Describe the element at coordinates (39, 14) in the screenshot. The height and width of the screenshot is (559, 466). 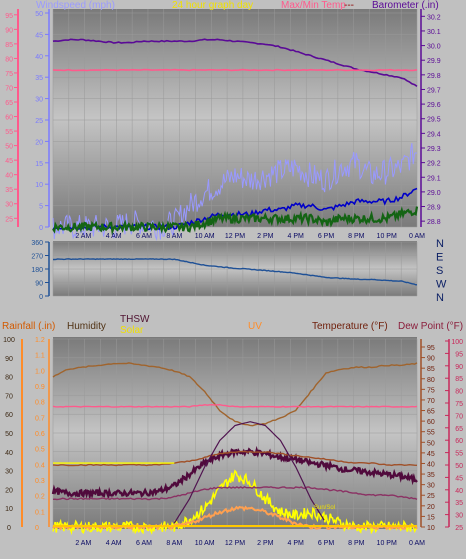
I see `wind-axis-tick-label: 50` at that location.